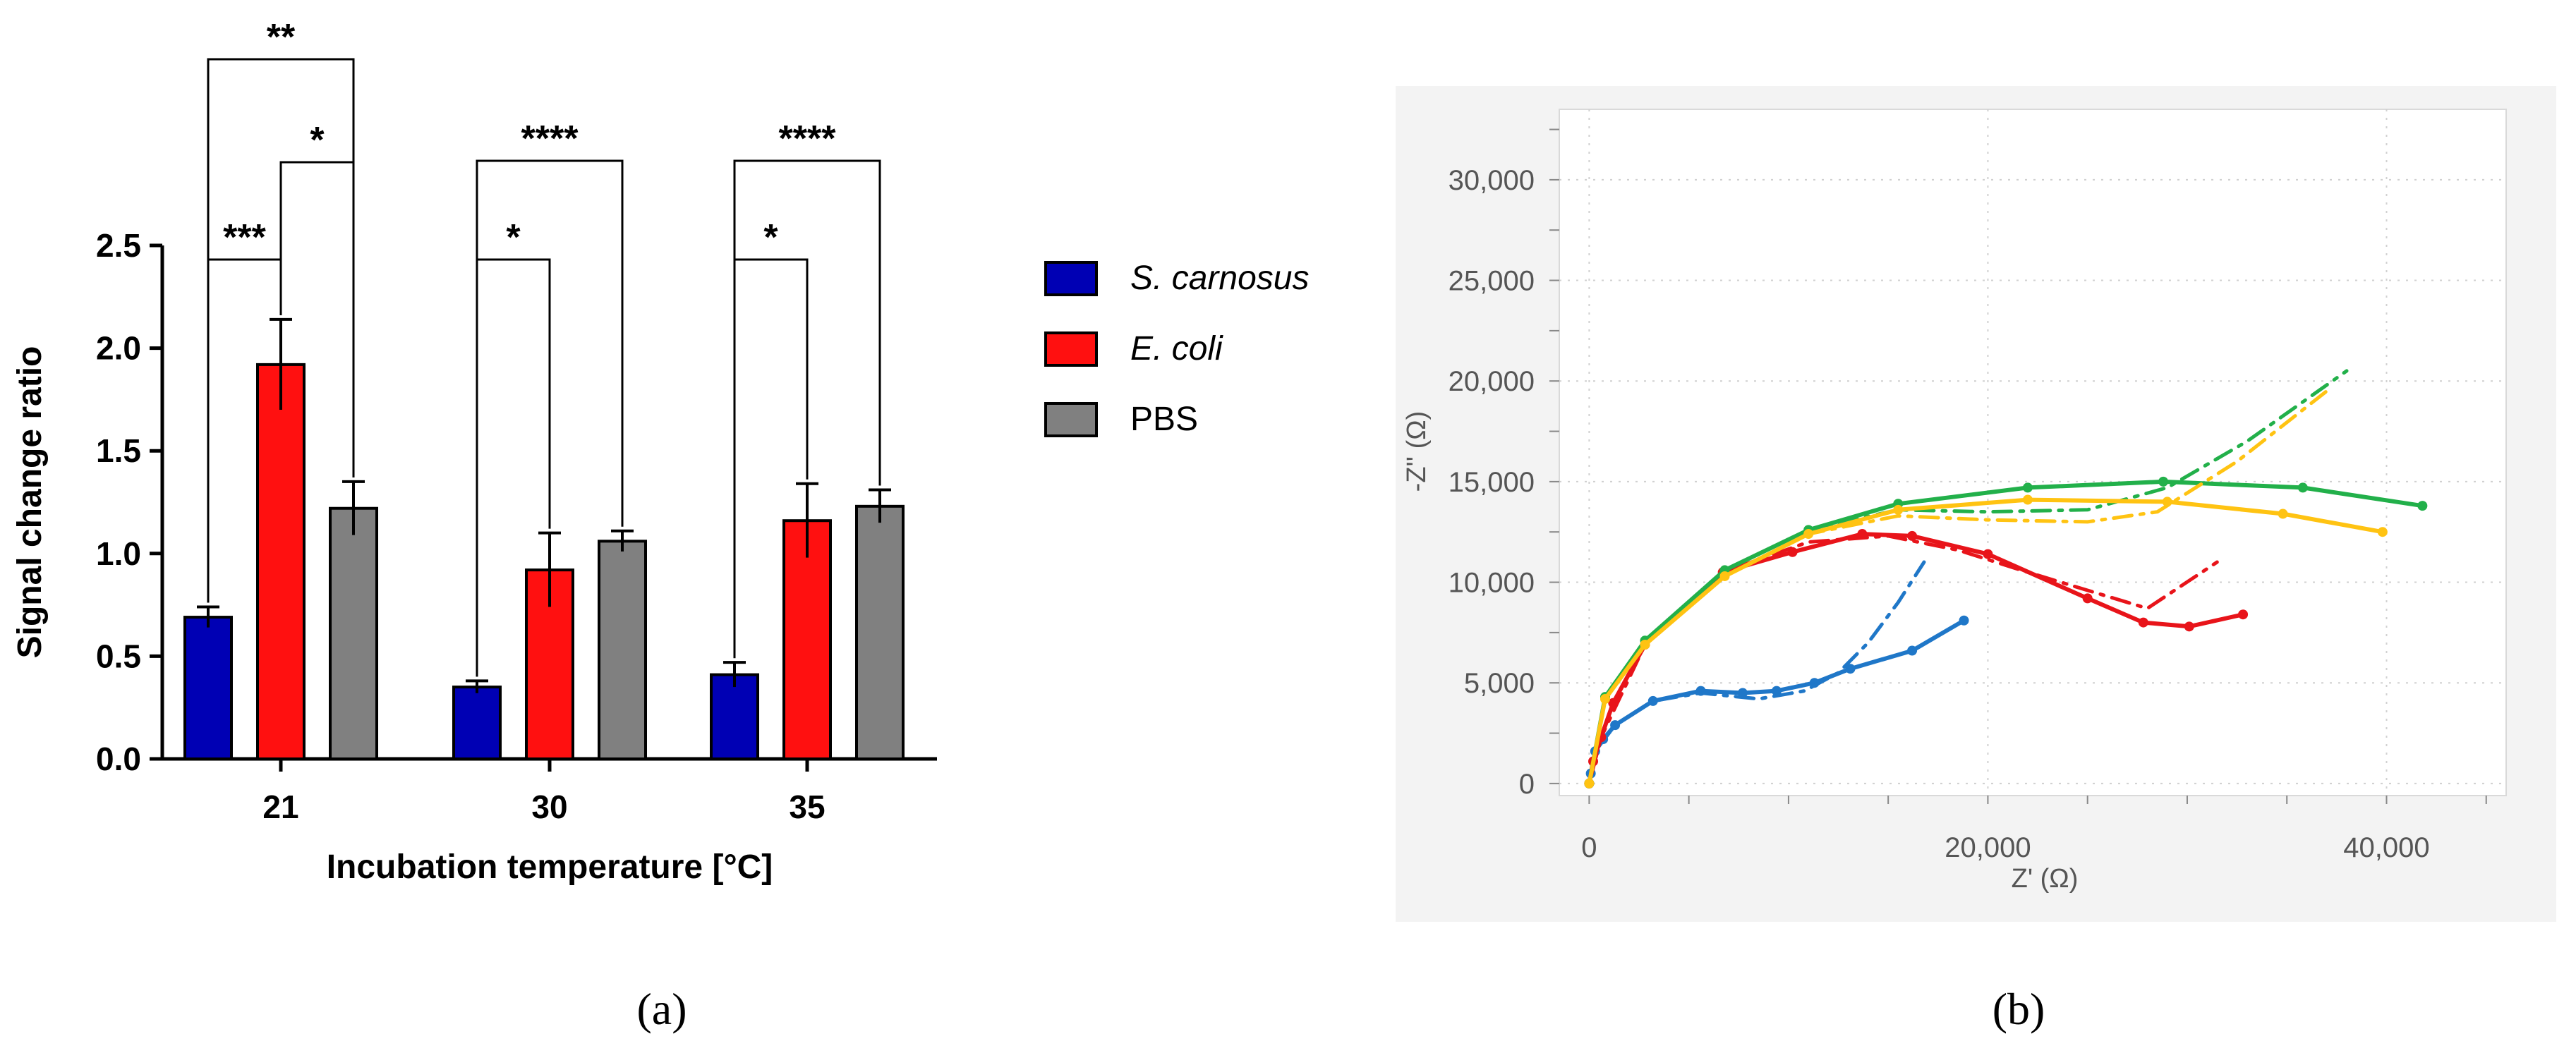 This screenshot has height=1053, width=2576. I want to click on x-tick-label: 21, so click(280, 807).